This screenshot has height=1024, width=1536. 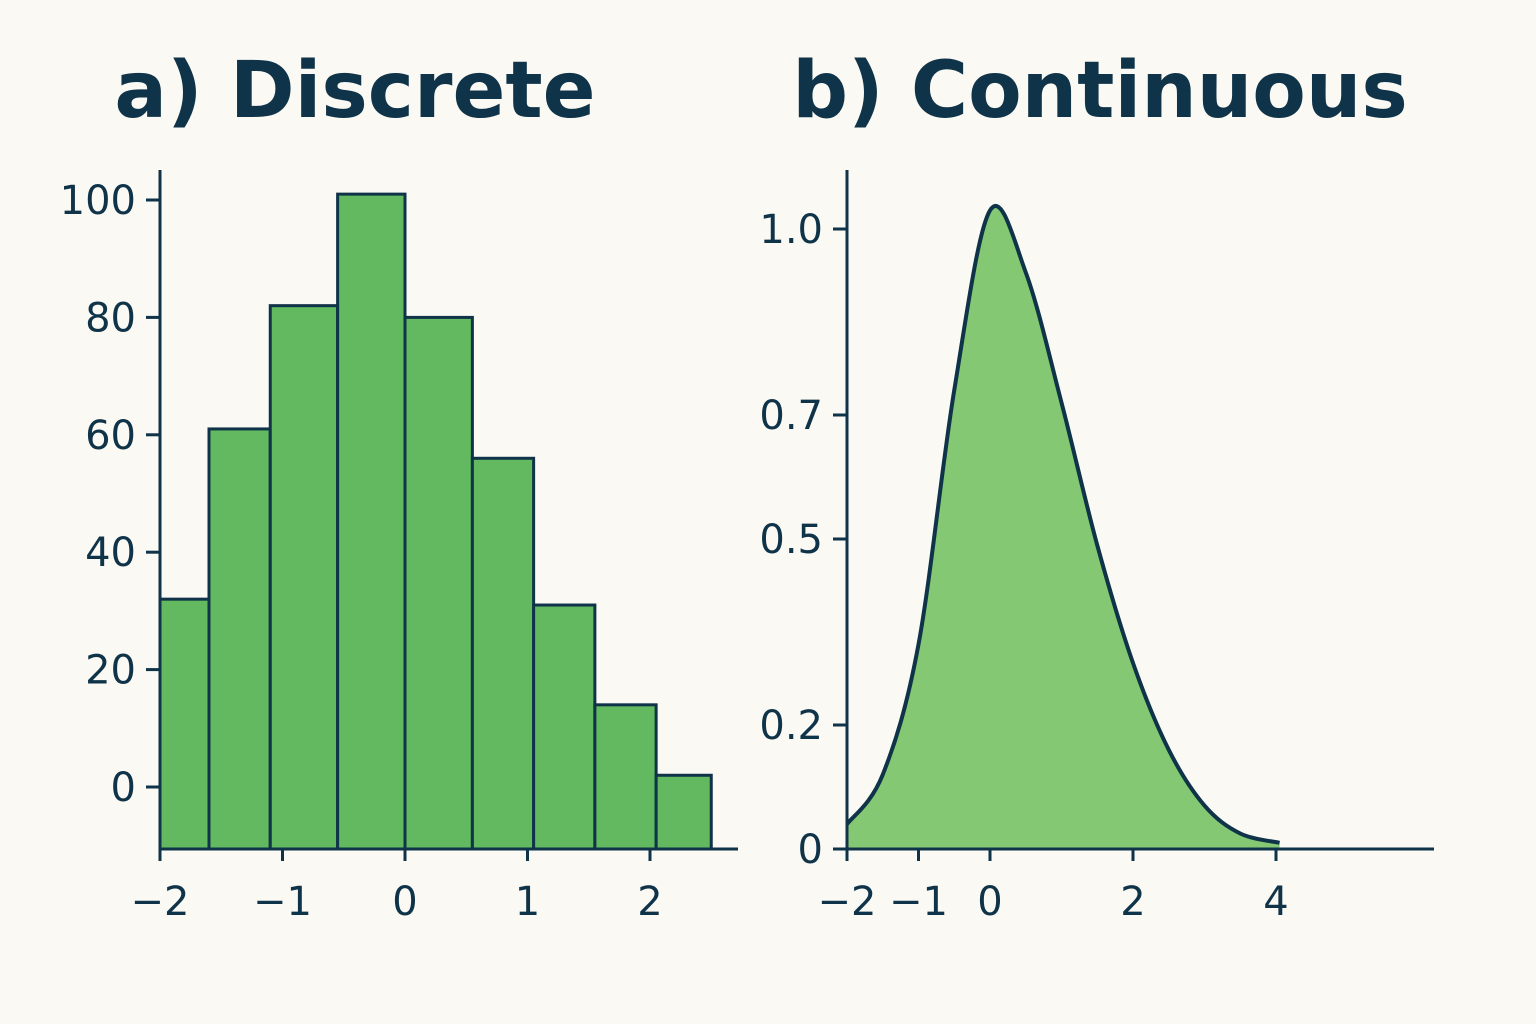 What do you see at coordinates (123, 788) in the screenshot?
I see `chart-a-y-tick-label: 0` at bounding box center [123, 788].